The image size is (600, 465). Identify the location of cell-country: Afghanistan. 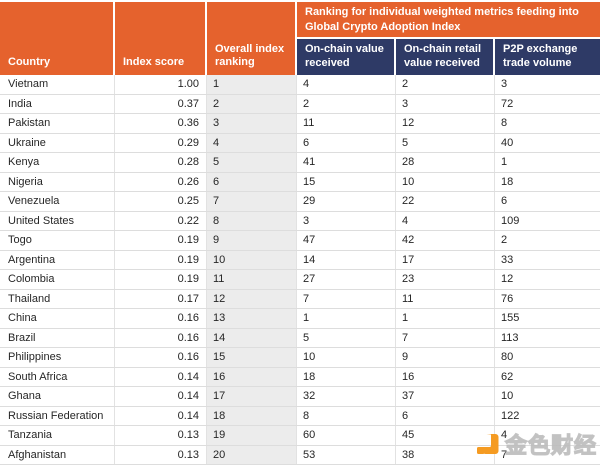
(57, 454).